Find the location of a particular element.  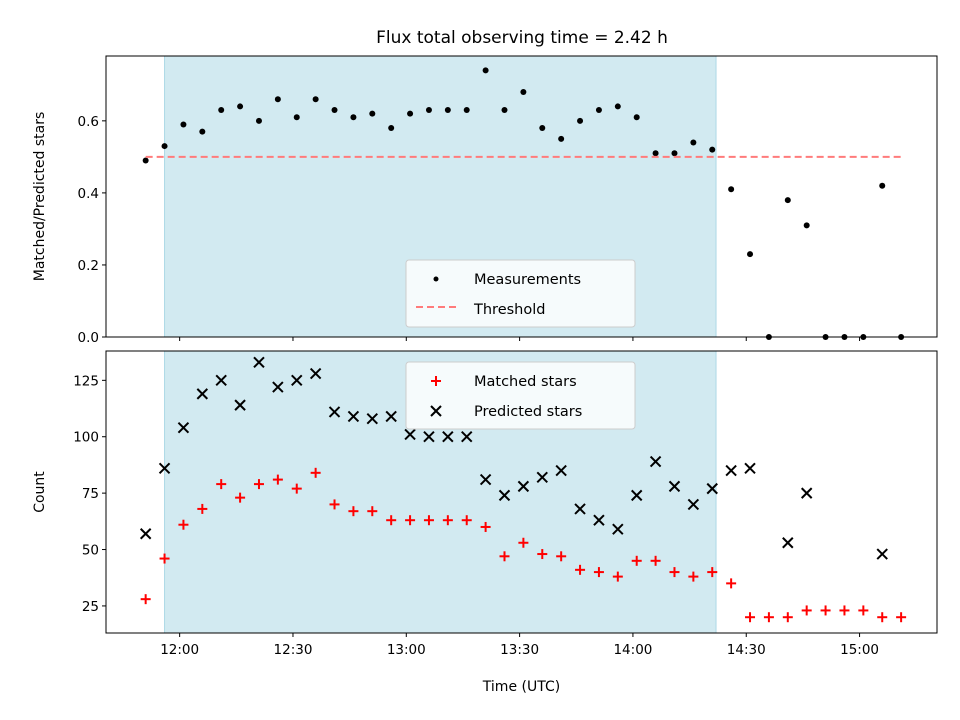

y-tick-label: 100 is located at coordinates (86, 438).